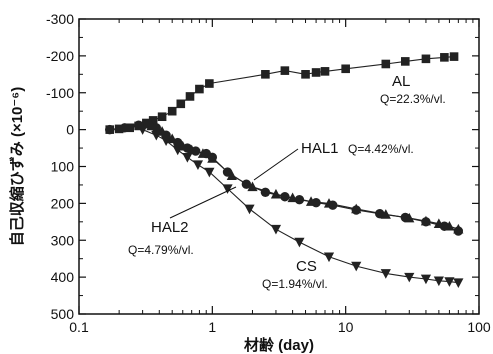  I want to click on x-tick-label: 1, so click(212, 327).